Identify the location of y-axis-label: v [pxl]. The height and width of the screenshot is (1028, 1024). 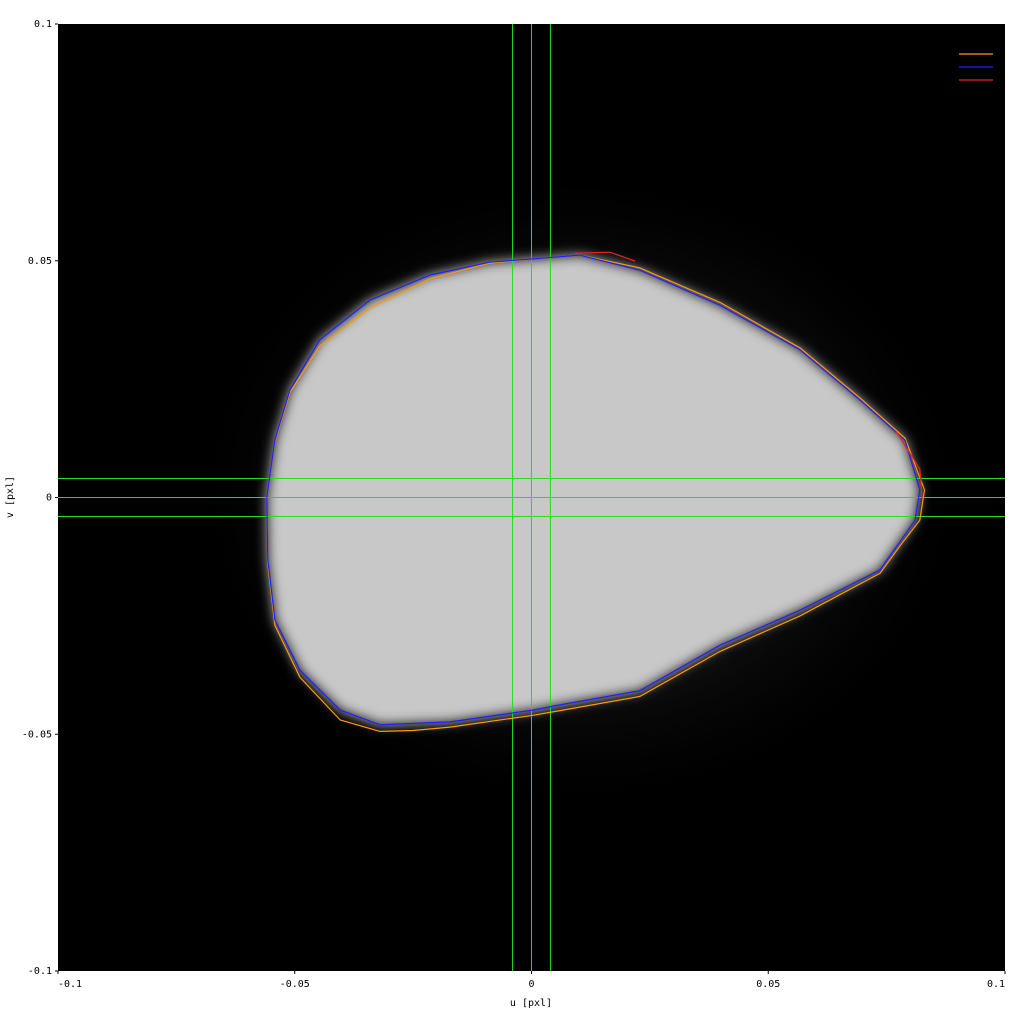
(10, 497).